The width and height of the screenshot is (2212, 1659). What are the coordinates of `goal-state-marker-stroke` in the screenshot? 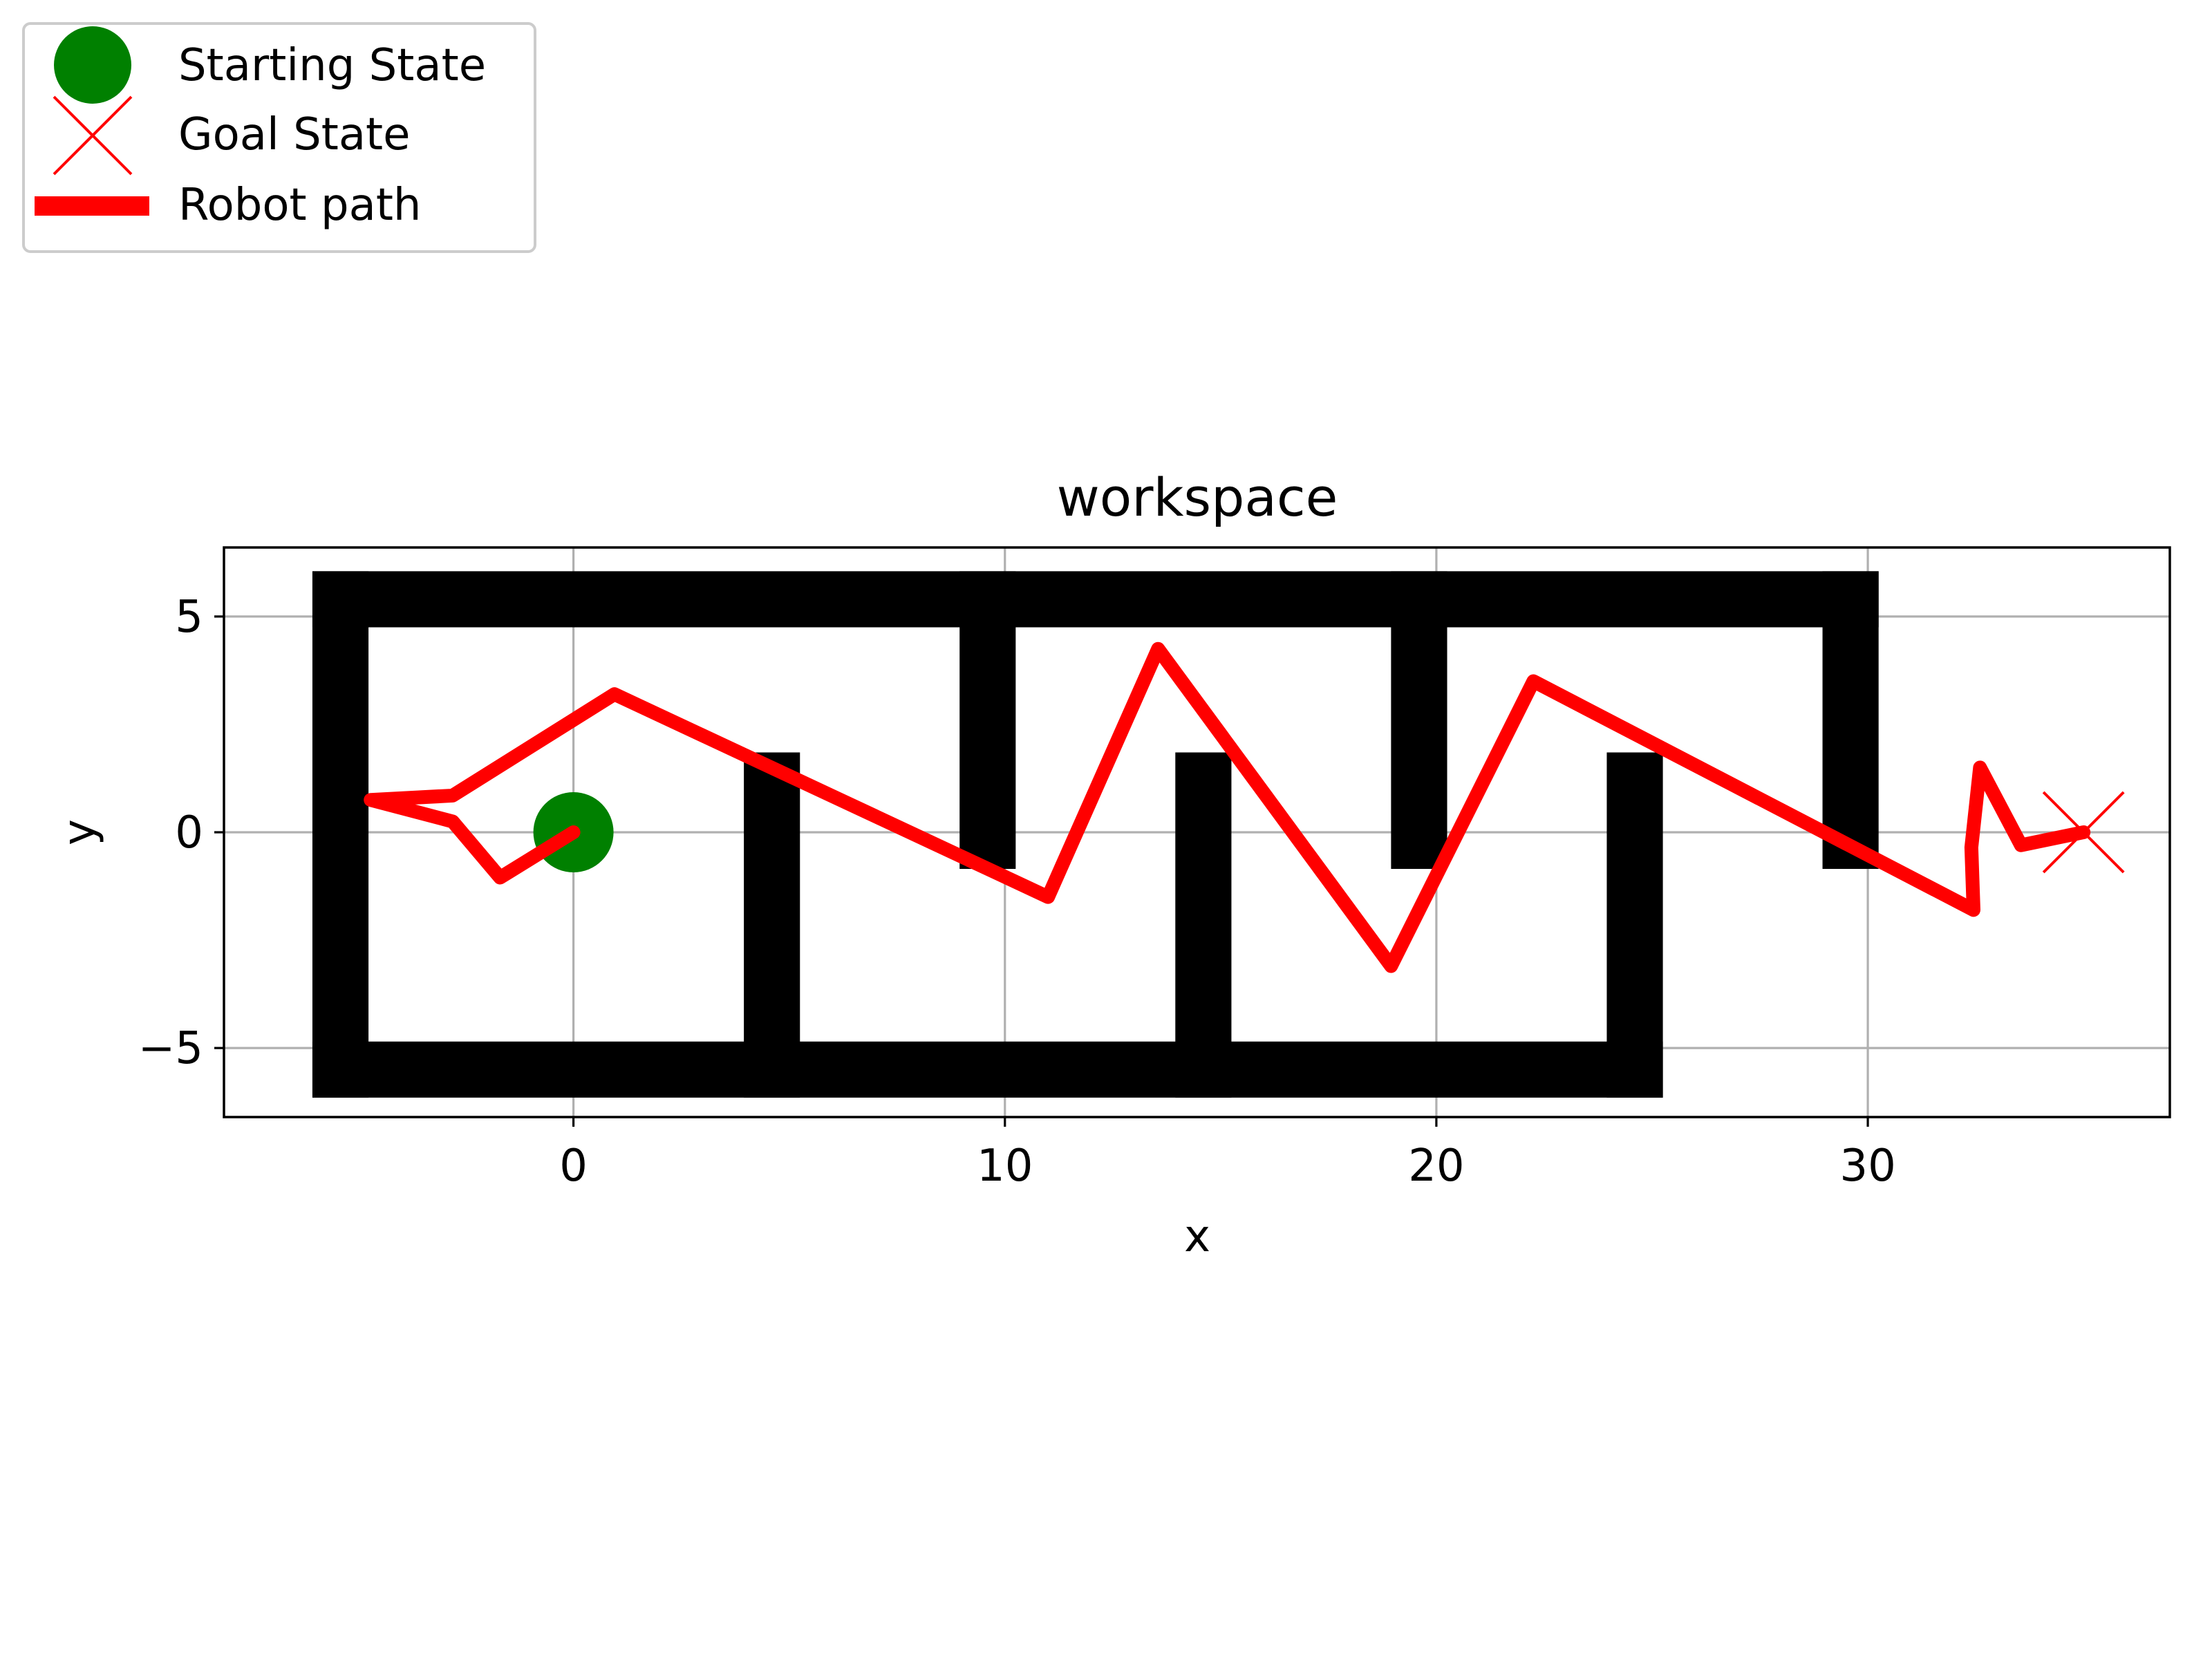 It's located at (2083, 833).